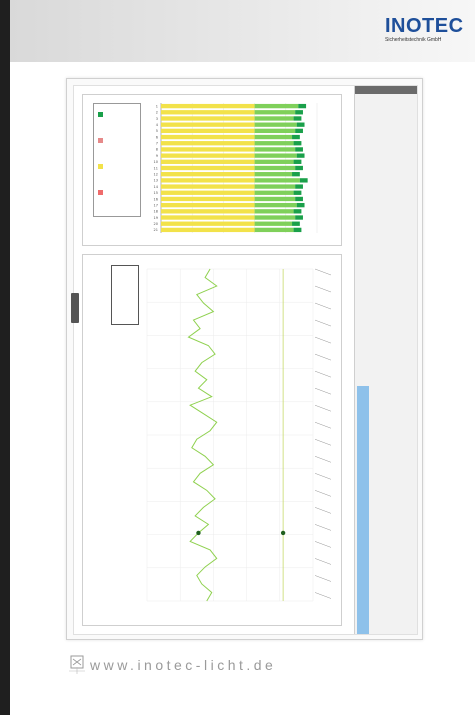 This screenshot has width=475, height=715. I want to click on footer-url: www.inotec-licht.de, so click(183, 665).